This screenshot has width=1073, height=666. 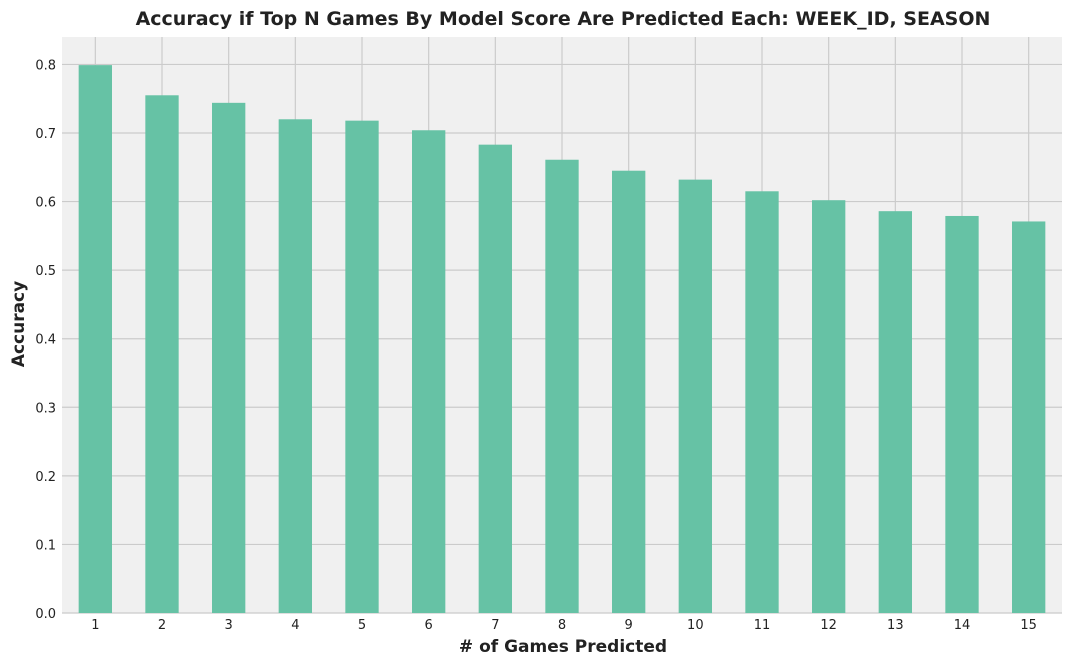 I want to click on y-tick-label: 0.1, so click(x=45, y=545).